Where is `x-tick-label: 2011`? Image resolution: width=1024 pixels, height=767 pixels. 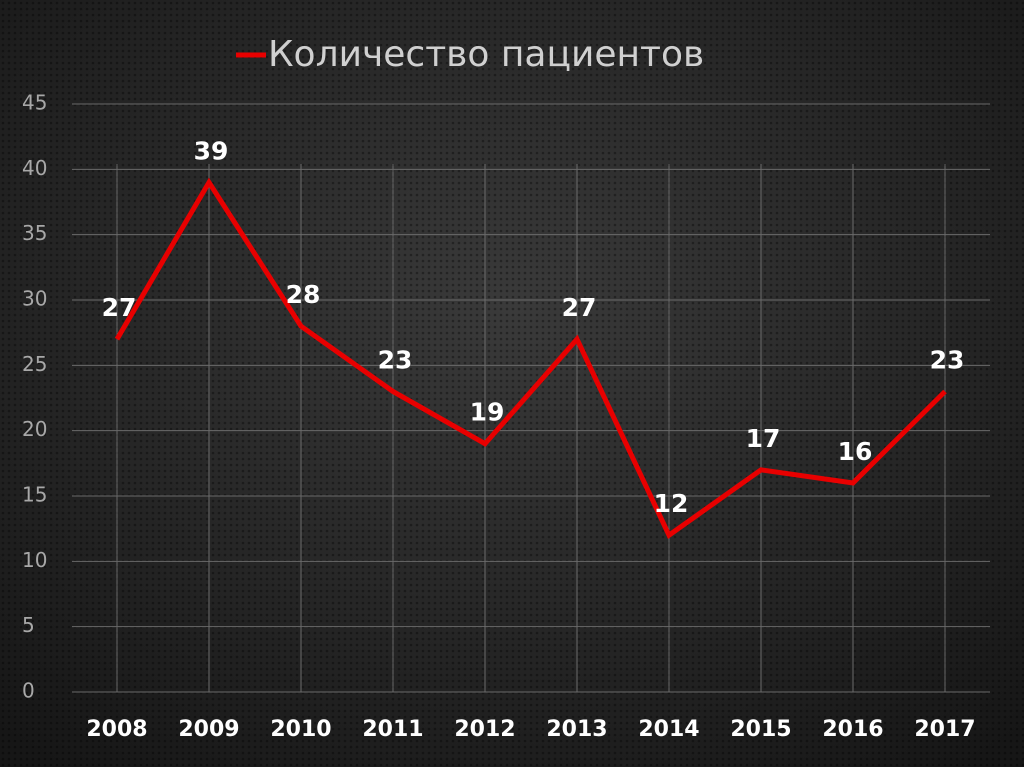
x-tick-label: 2011 is located at coordinates (392, 729).